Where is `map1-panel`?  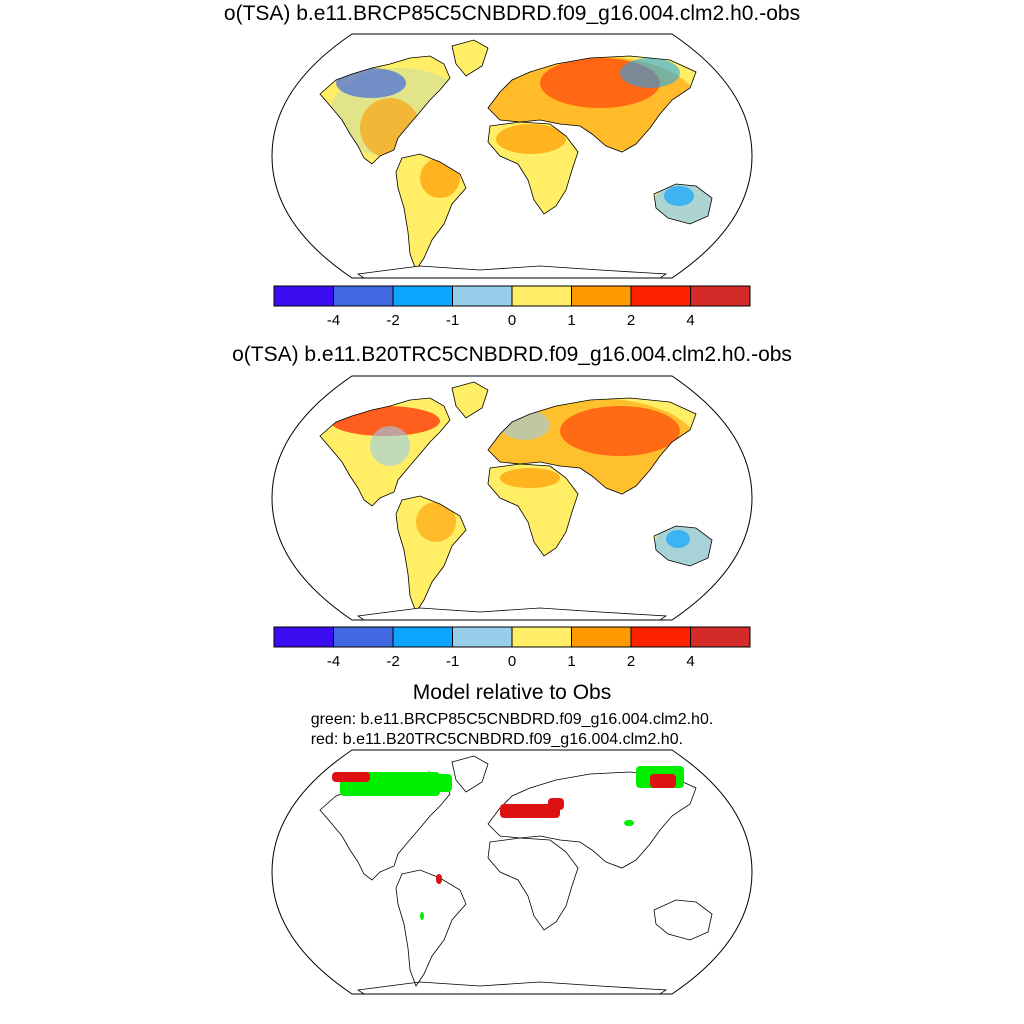
map1-panel is located at coordinates (512, 156).